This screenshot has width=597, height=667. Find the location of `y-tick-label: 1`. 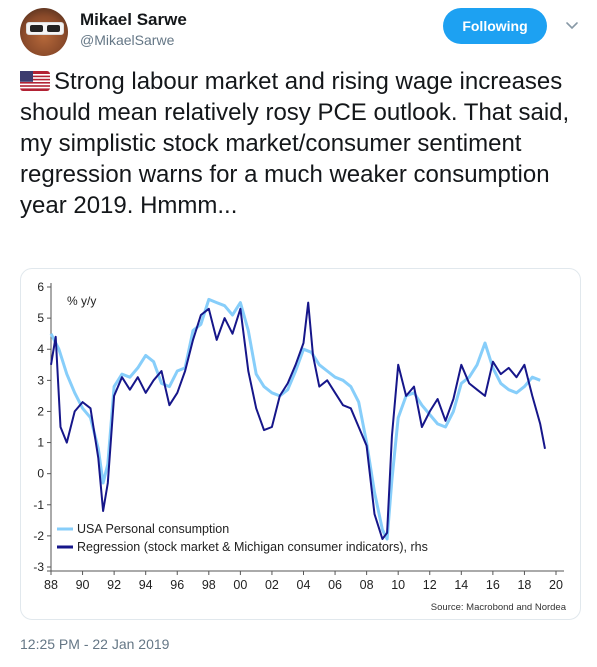

y-tick-label: 1 is located at coordinates (40, 443).